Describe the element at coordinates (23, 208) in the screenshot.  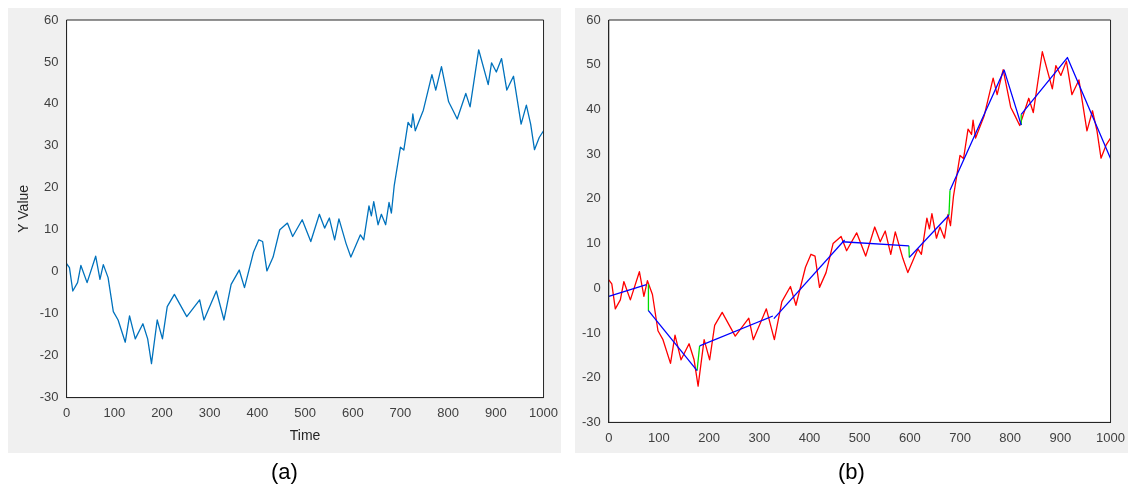
I see `y-axis-title: Y Value` at that location.